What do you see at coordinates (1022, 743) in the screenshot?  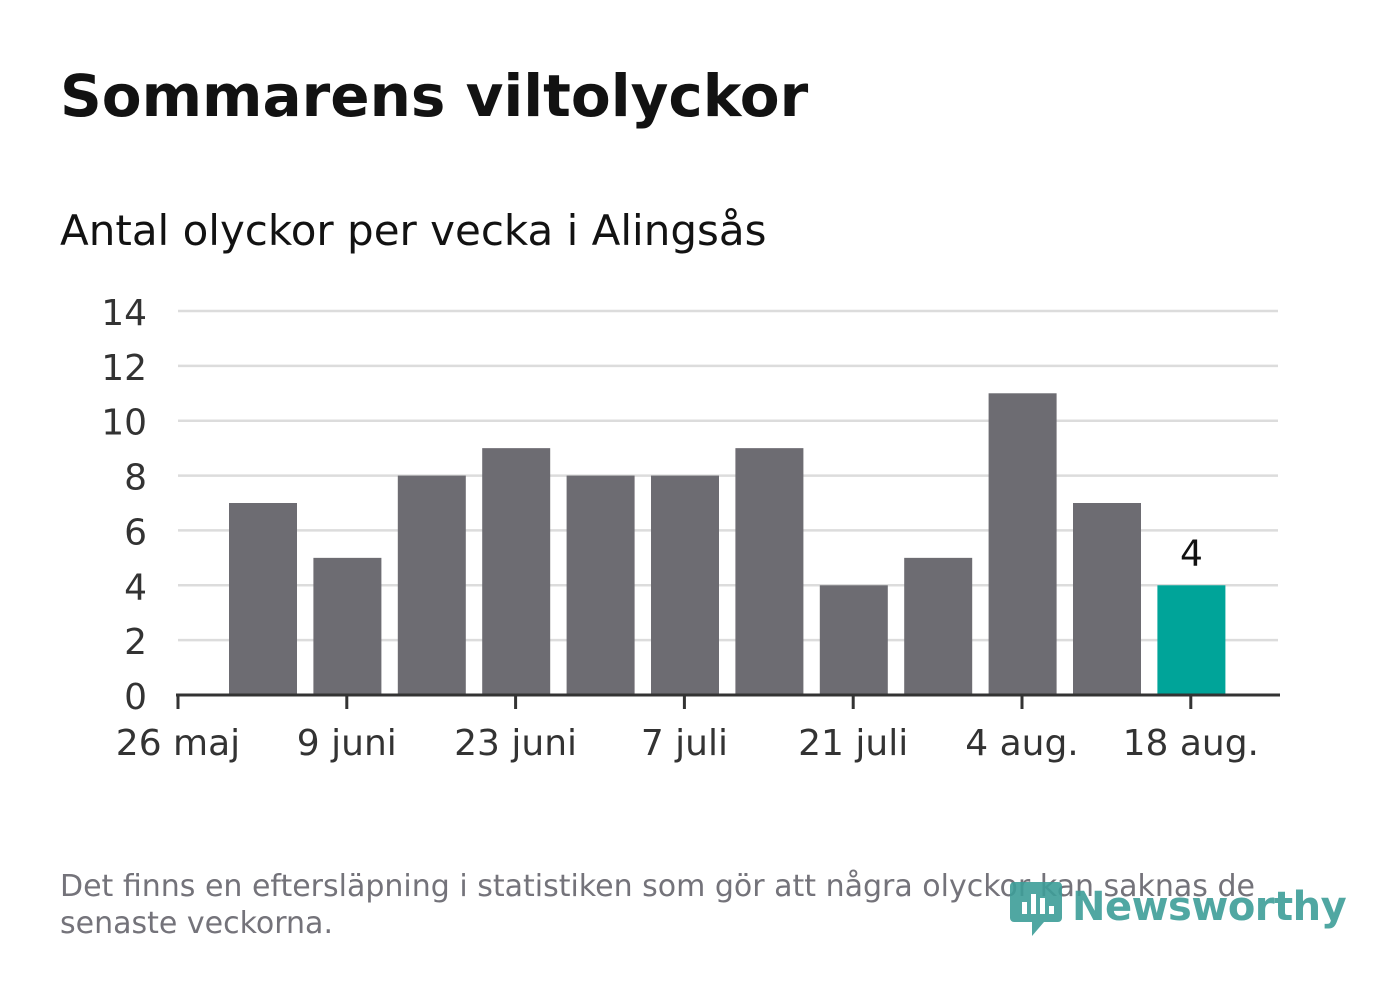 I see `x-tick-label: 4 aug.` at bounding box center [1022, 743].